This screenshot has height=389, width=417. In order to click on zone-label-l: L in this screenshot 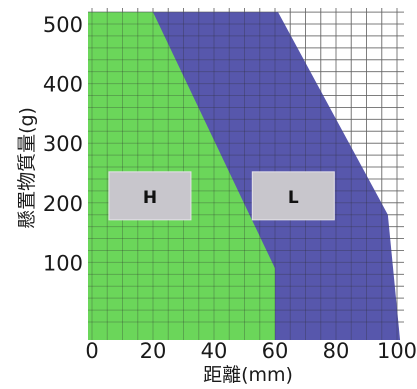, I will do `click(293, 196)`.